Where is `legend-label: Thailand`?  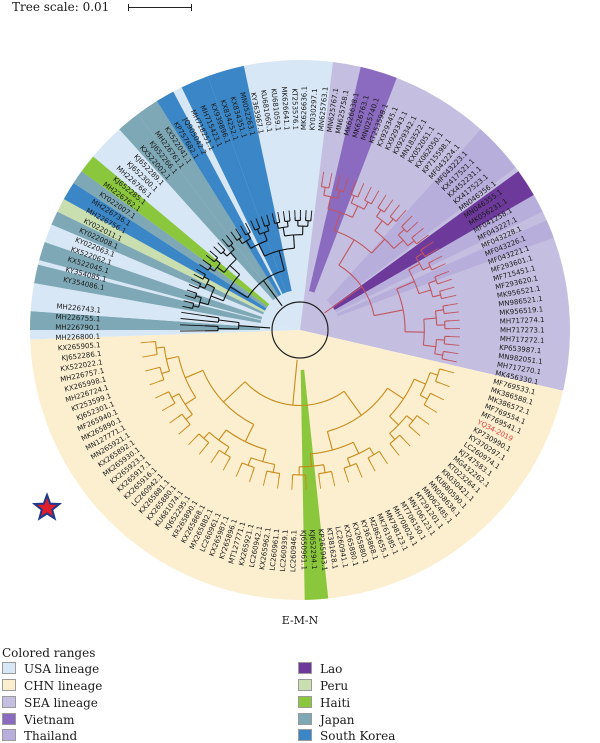 legend-label: Thailand is located at coordinates (50, 736).